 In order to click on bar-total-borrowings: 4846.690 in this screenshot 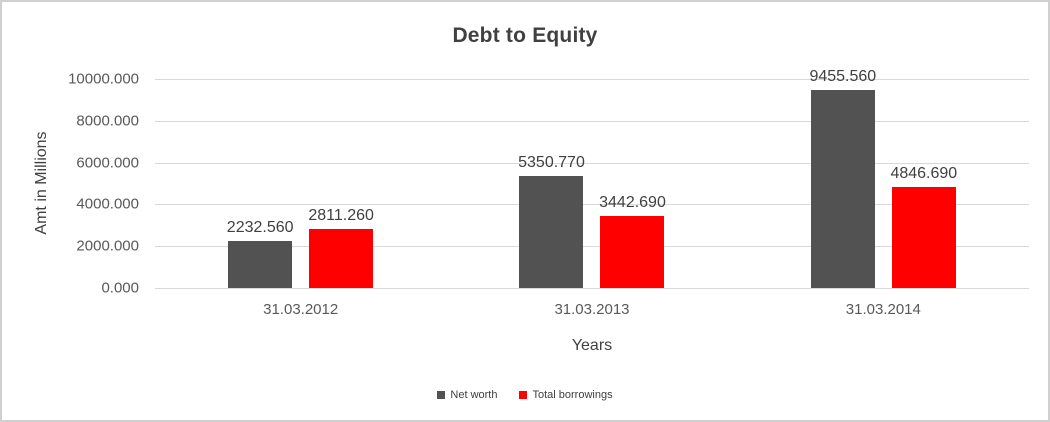, I will do `click(923, 226)`.